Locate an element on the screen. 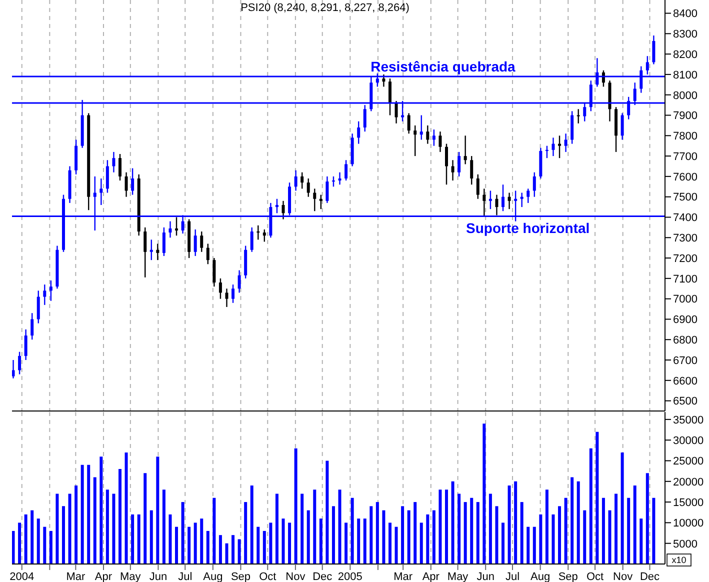 This screenshot has width=709, height=582. y-tick-label: 6700 is located at coordinates (685, 360).